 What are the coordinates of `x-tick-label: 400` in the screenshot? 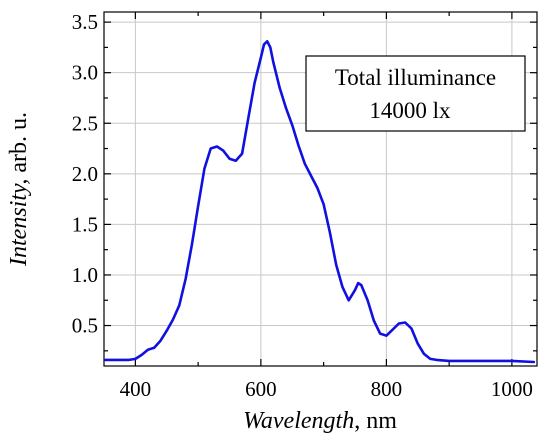 It's located at (136, 389).